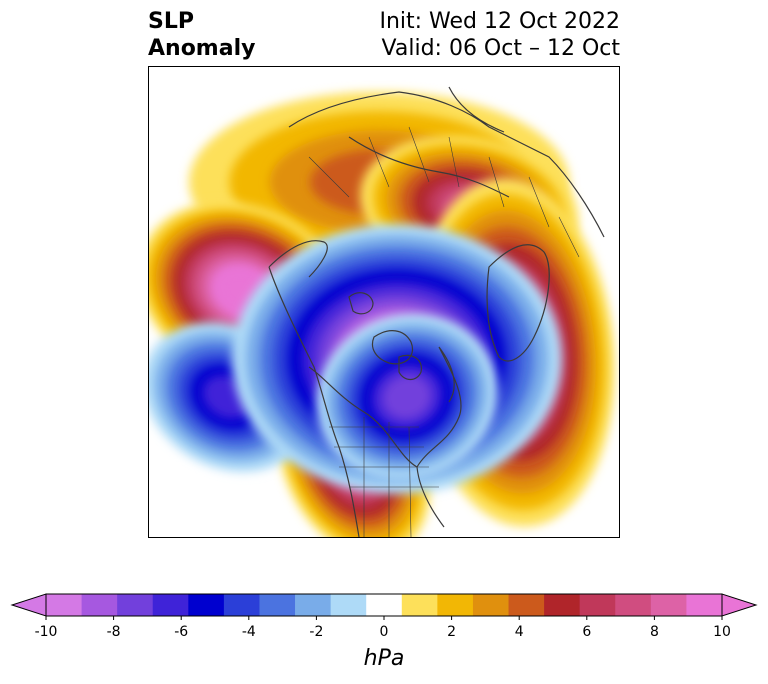  I want to click on greenland-coastline, so click(518, 303).